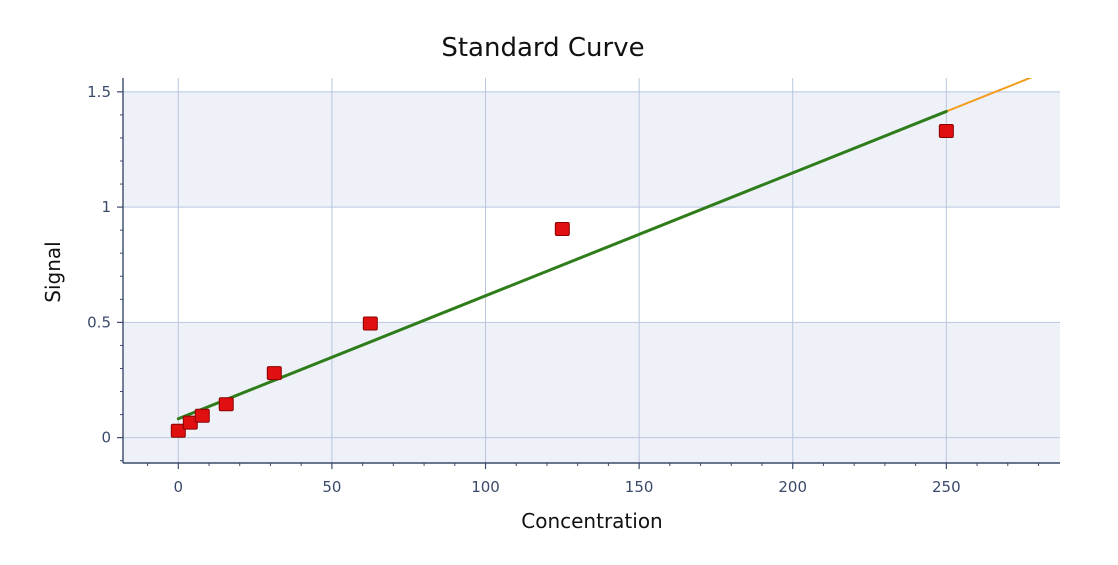 This screenshot has height=565, width=1118. What do you see at coordinates (639, 487) in the screenshot?
I see `x-tick-label: 150` at bounding box center [639, 487].